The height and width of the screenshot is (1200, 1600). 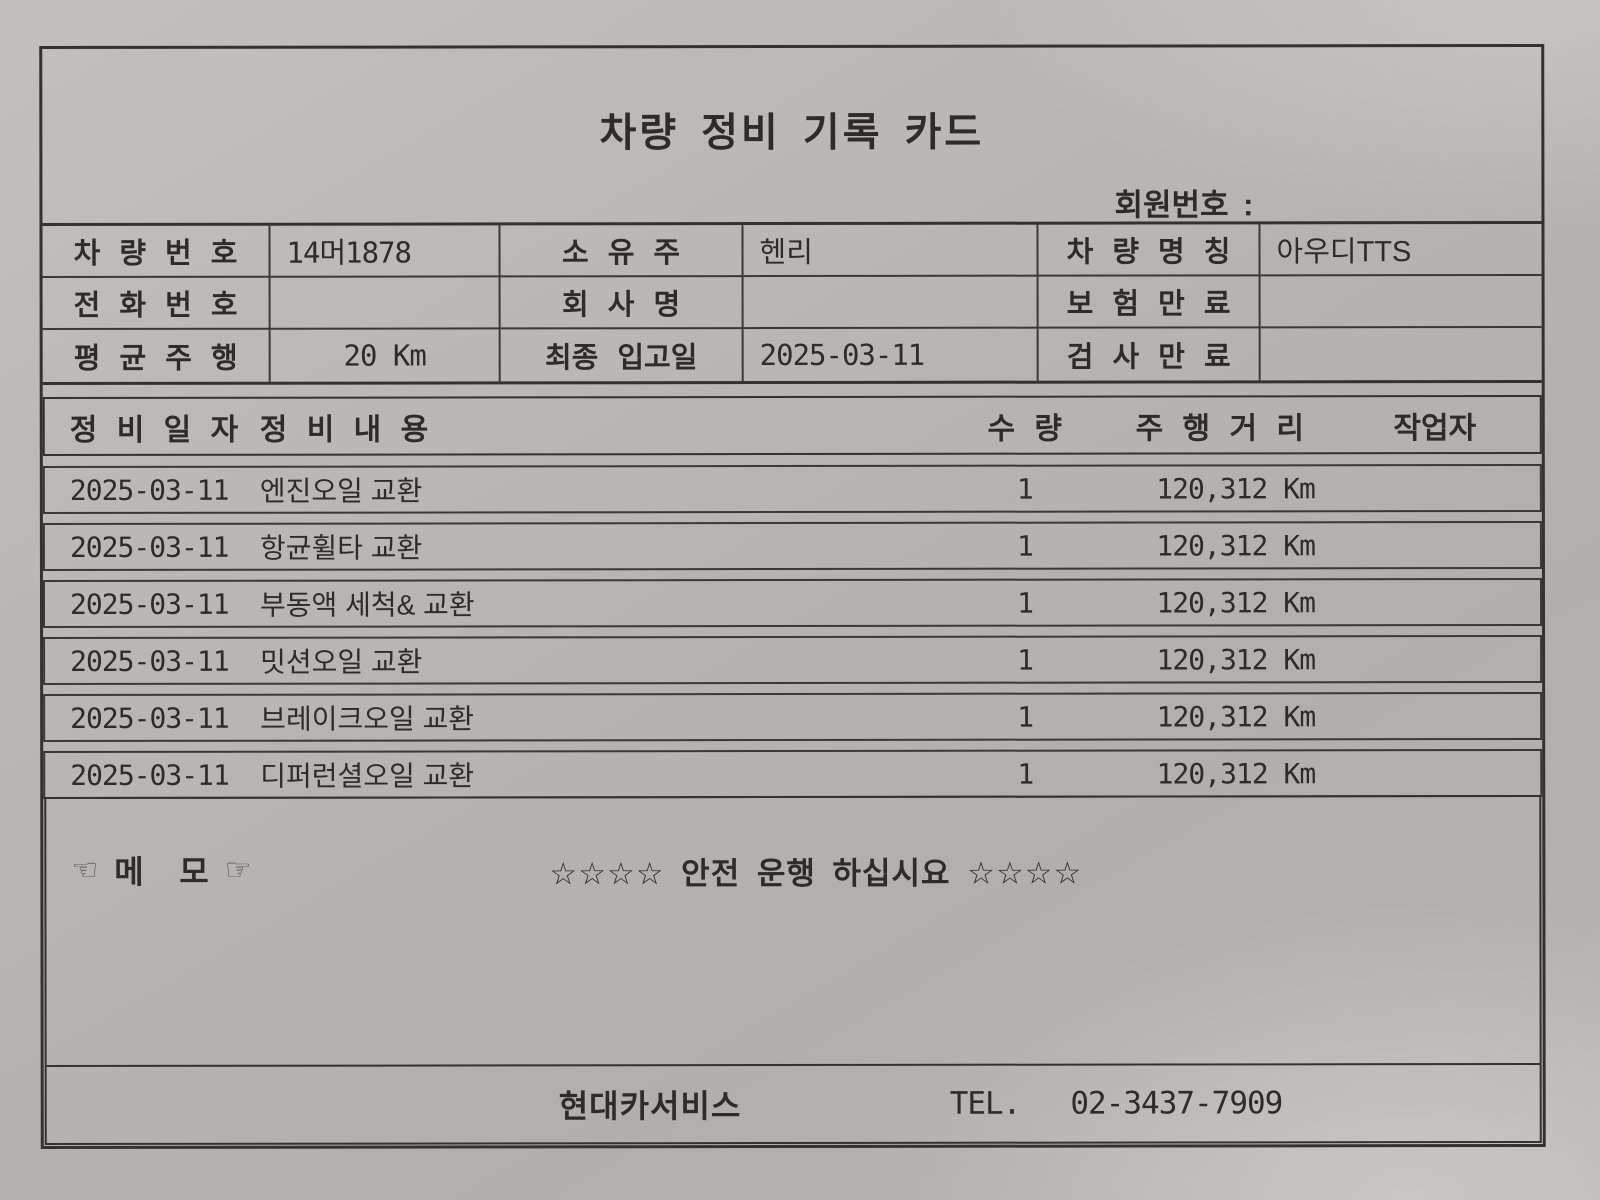 I want to click on vehicle-number-value: 14머1878, so click(x=385, y=251).